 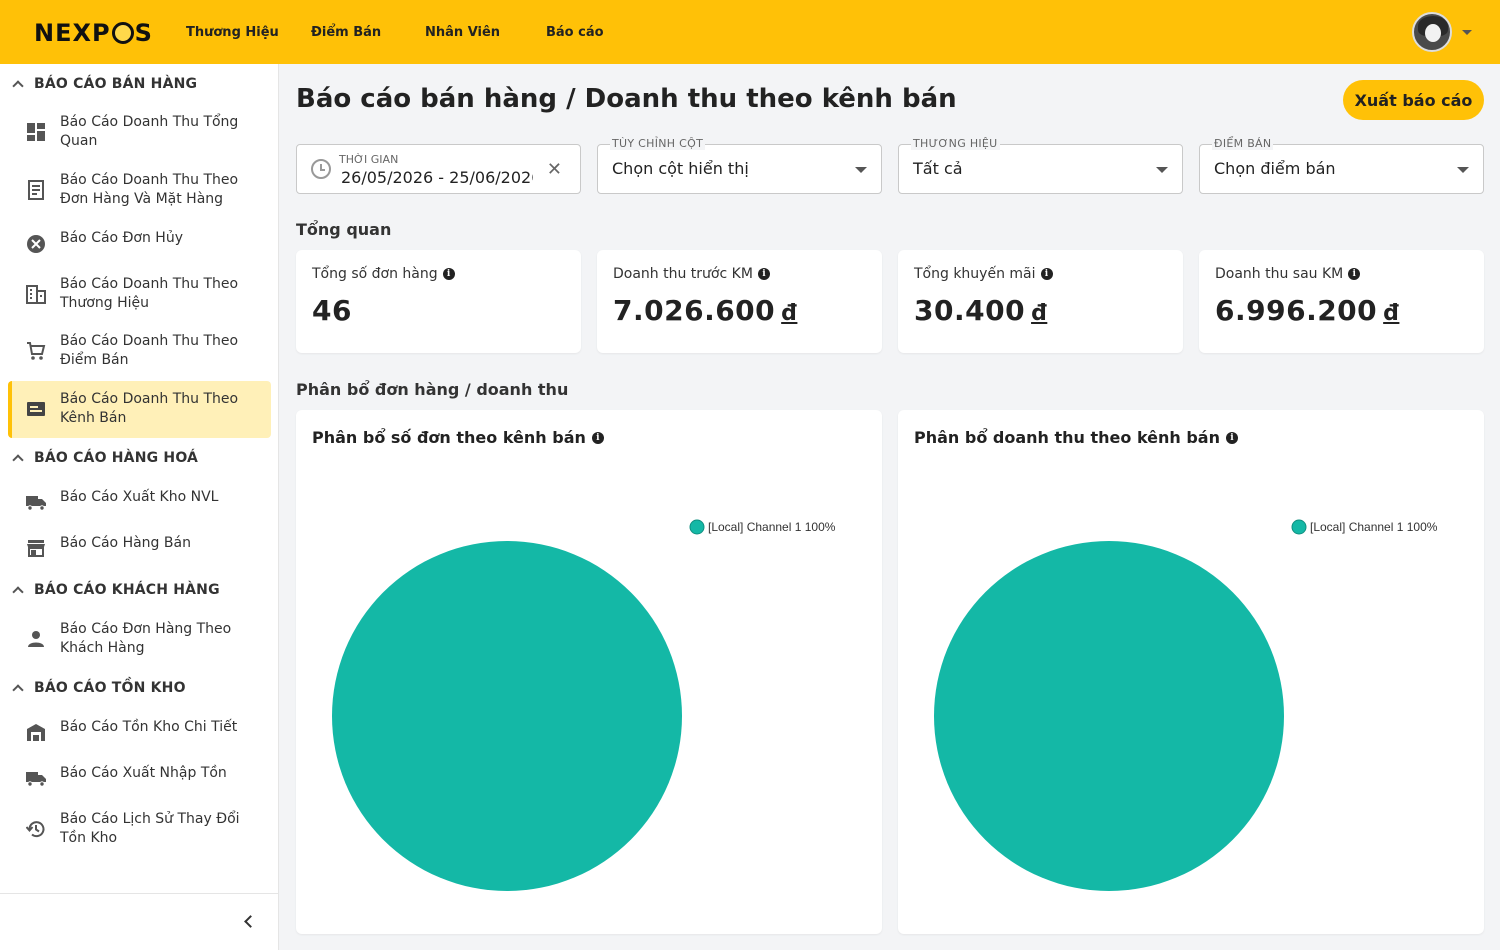 What do you see at coordinates (139, 294) in the screenshot?
I see `sidebar-item-brand-revenue: Báo Cáo Doanh Thu Theo Thương Hiệu` at bounding box center [139, 294].